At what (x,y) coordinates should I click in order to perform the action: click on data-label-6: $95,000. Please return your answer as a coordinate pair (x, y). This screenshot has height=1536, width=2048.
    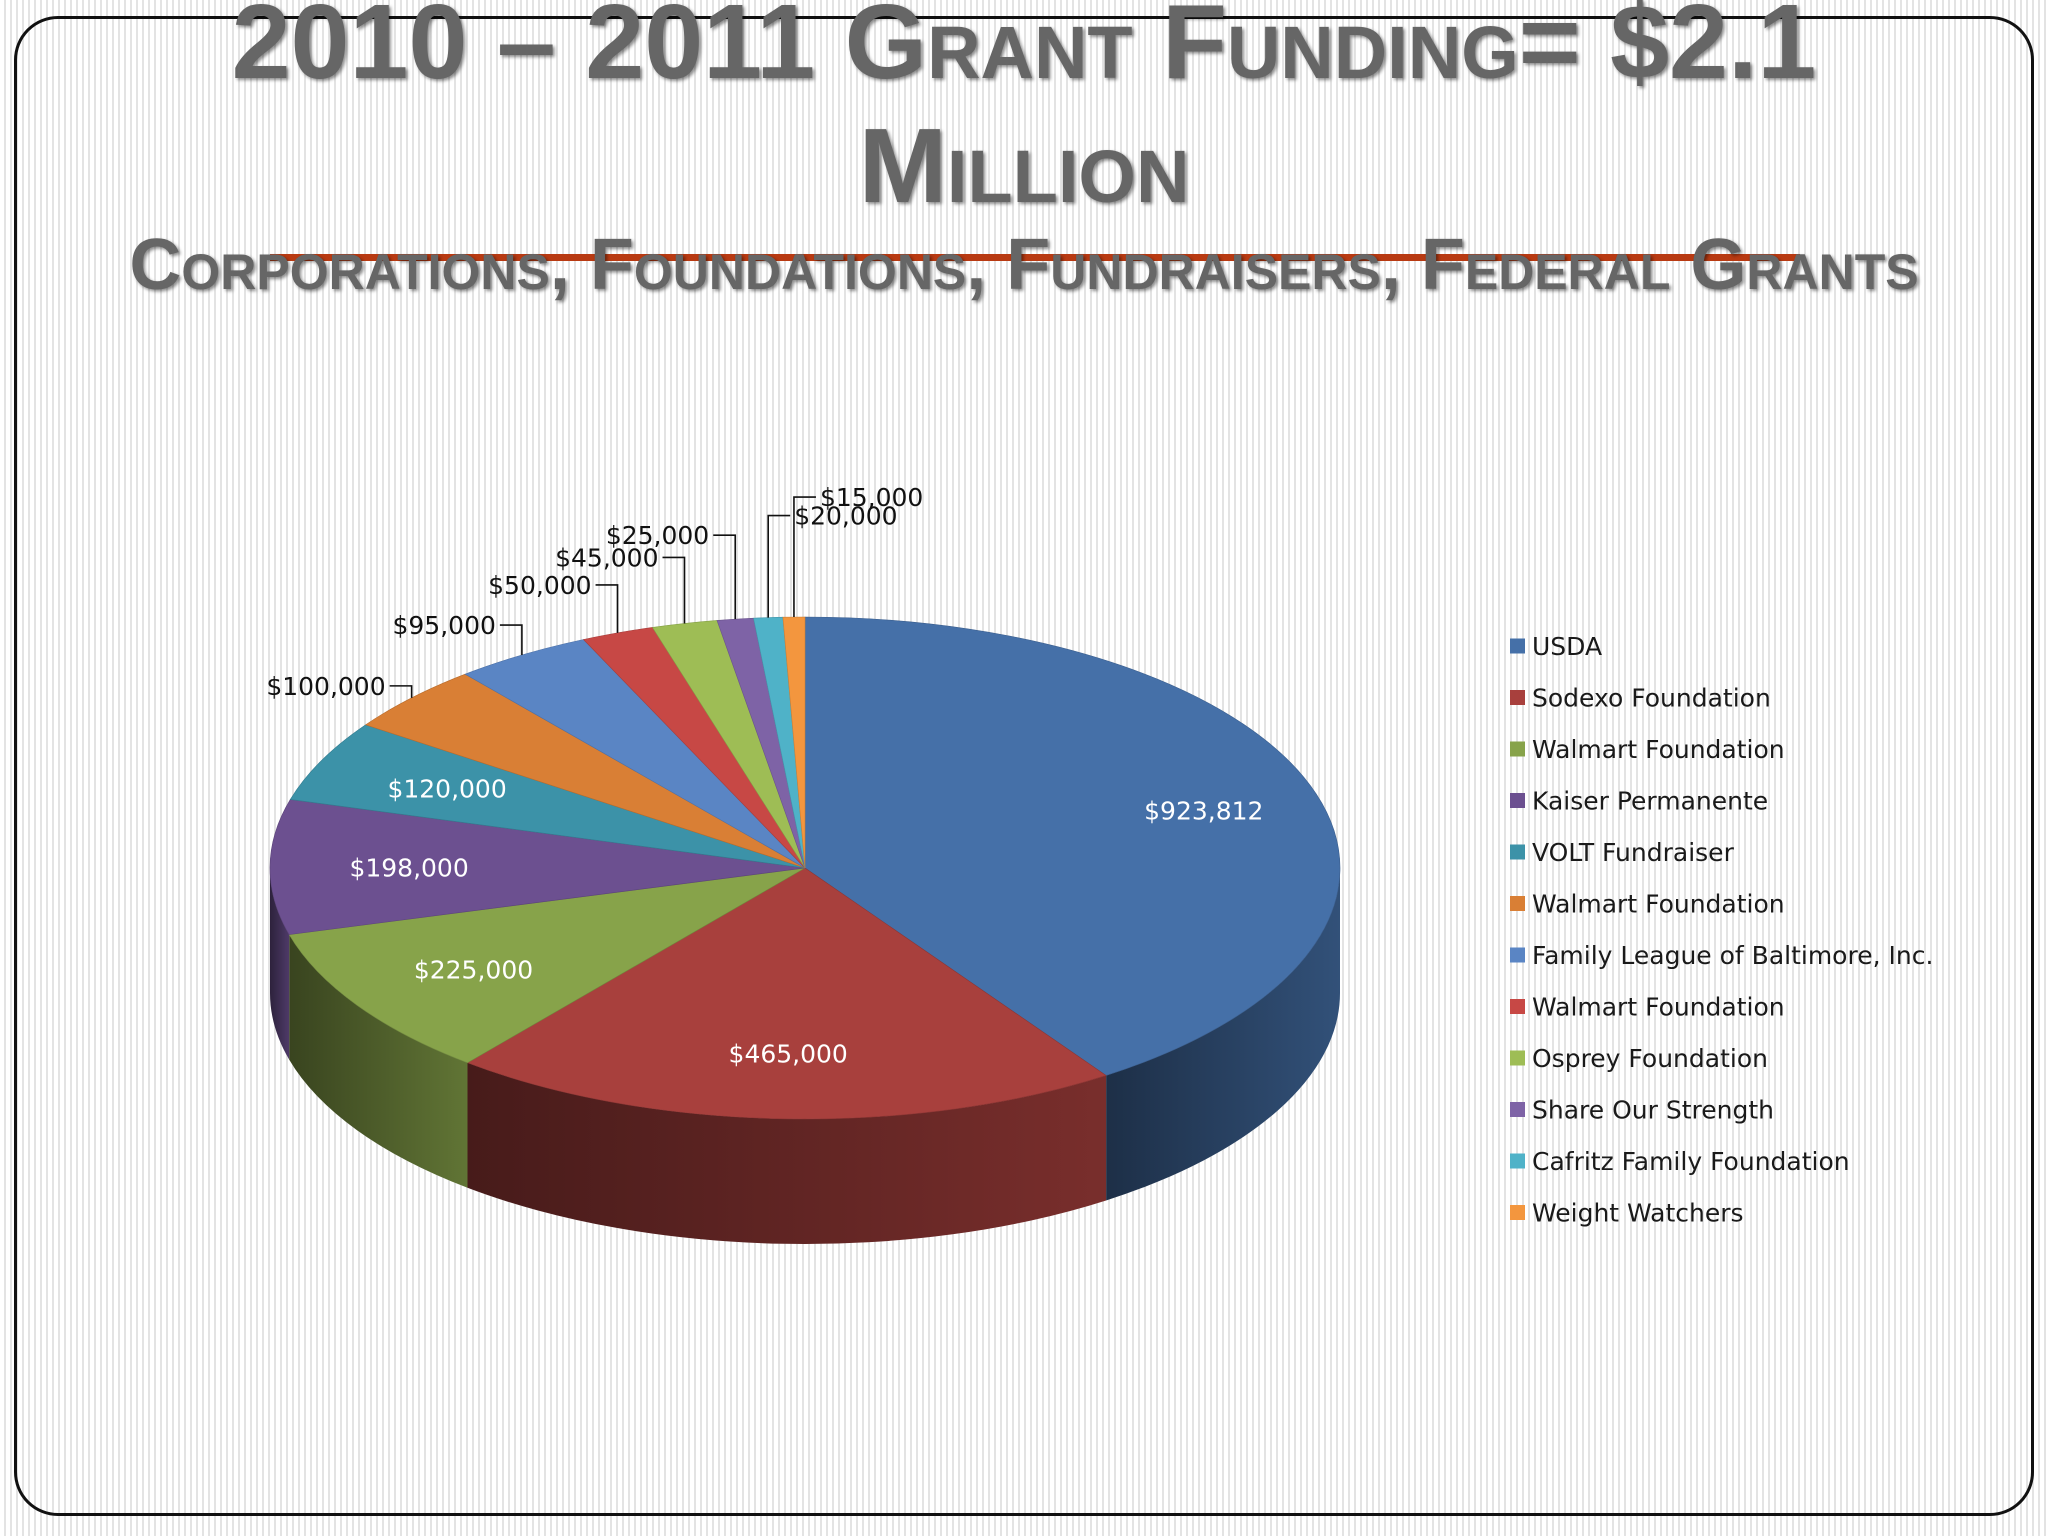
    Looking at the image, I should click on (444, 625).